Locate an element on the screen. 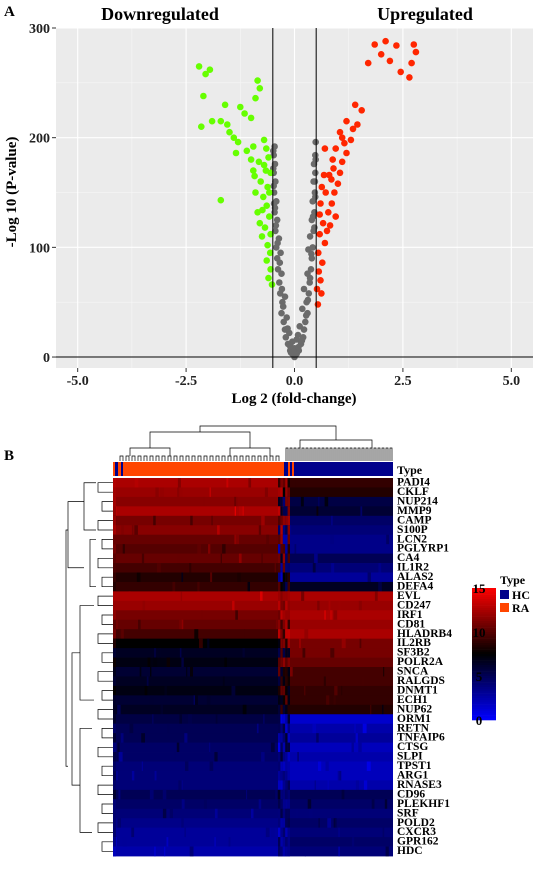 This screenshot has width=536, height=871. row-dendrogram-branch is located at coordinates (75, 535).